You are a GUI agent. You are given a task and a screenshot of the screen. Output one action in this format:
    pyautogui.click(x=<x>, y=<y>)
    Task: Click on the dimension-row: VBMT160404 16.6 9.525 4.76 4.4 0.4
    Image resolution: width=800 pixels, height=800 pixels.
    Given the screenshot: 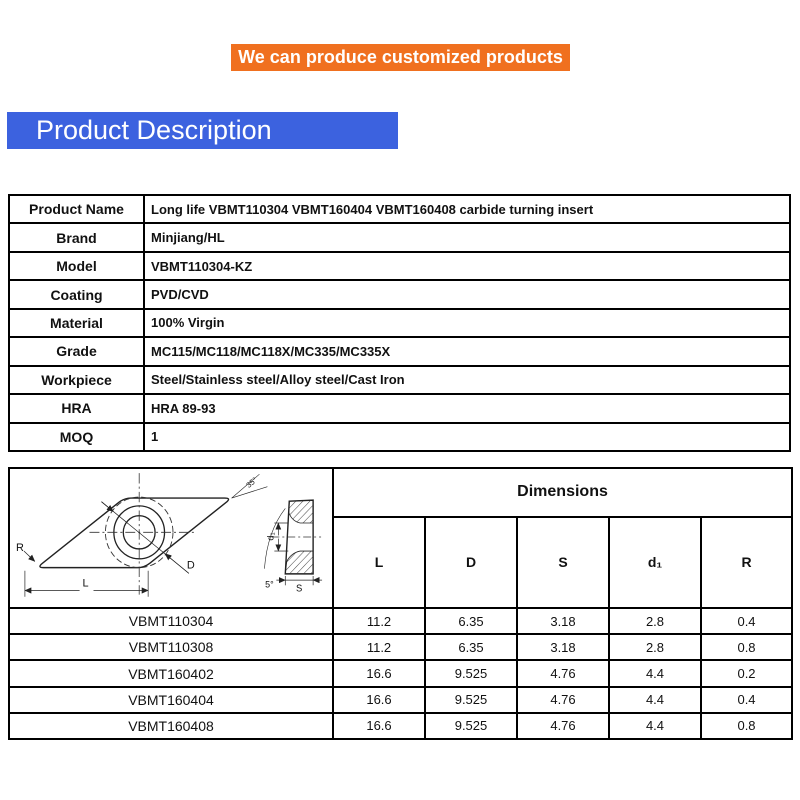 What is the action you would take?
    pyautogui.click(x=401, y=699)
    